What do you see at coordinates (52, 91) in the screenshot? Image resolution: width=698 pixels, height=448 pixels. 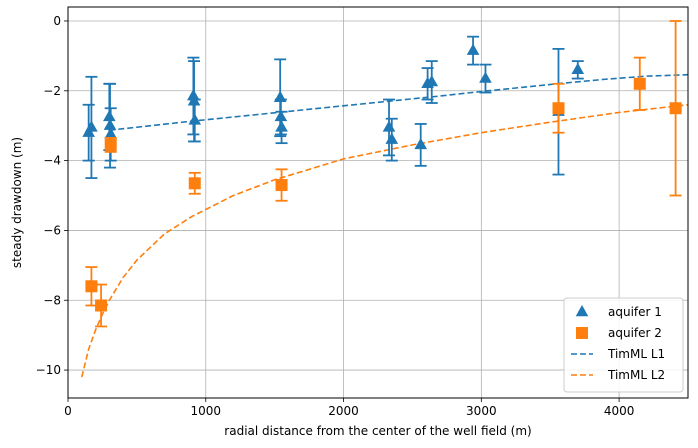 I see `y-tick-label: −2` at bounding box center [52, 91].